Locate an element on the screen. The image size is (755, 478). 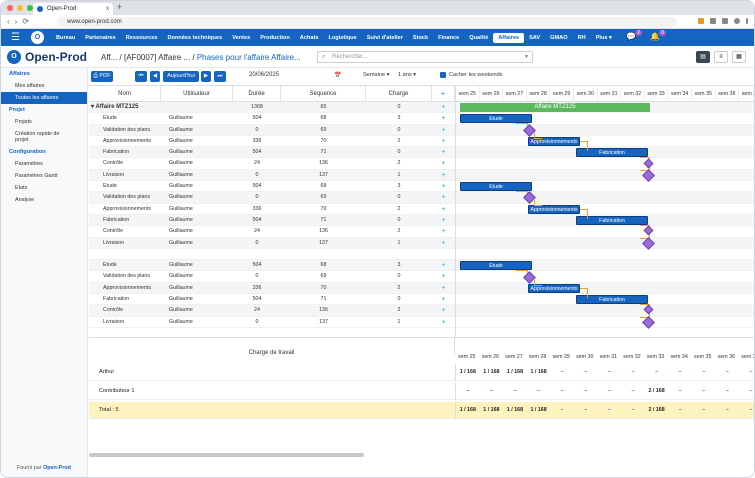
menu-icon is located at coordinates (747, 21).